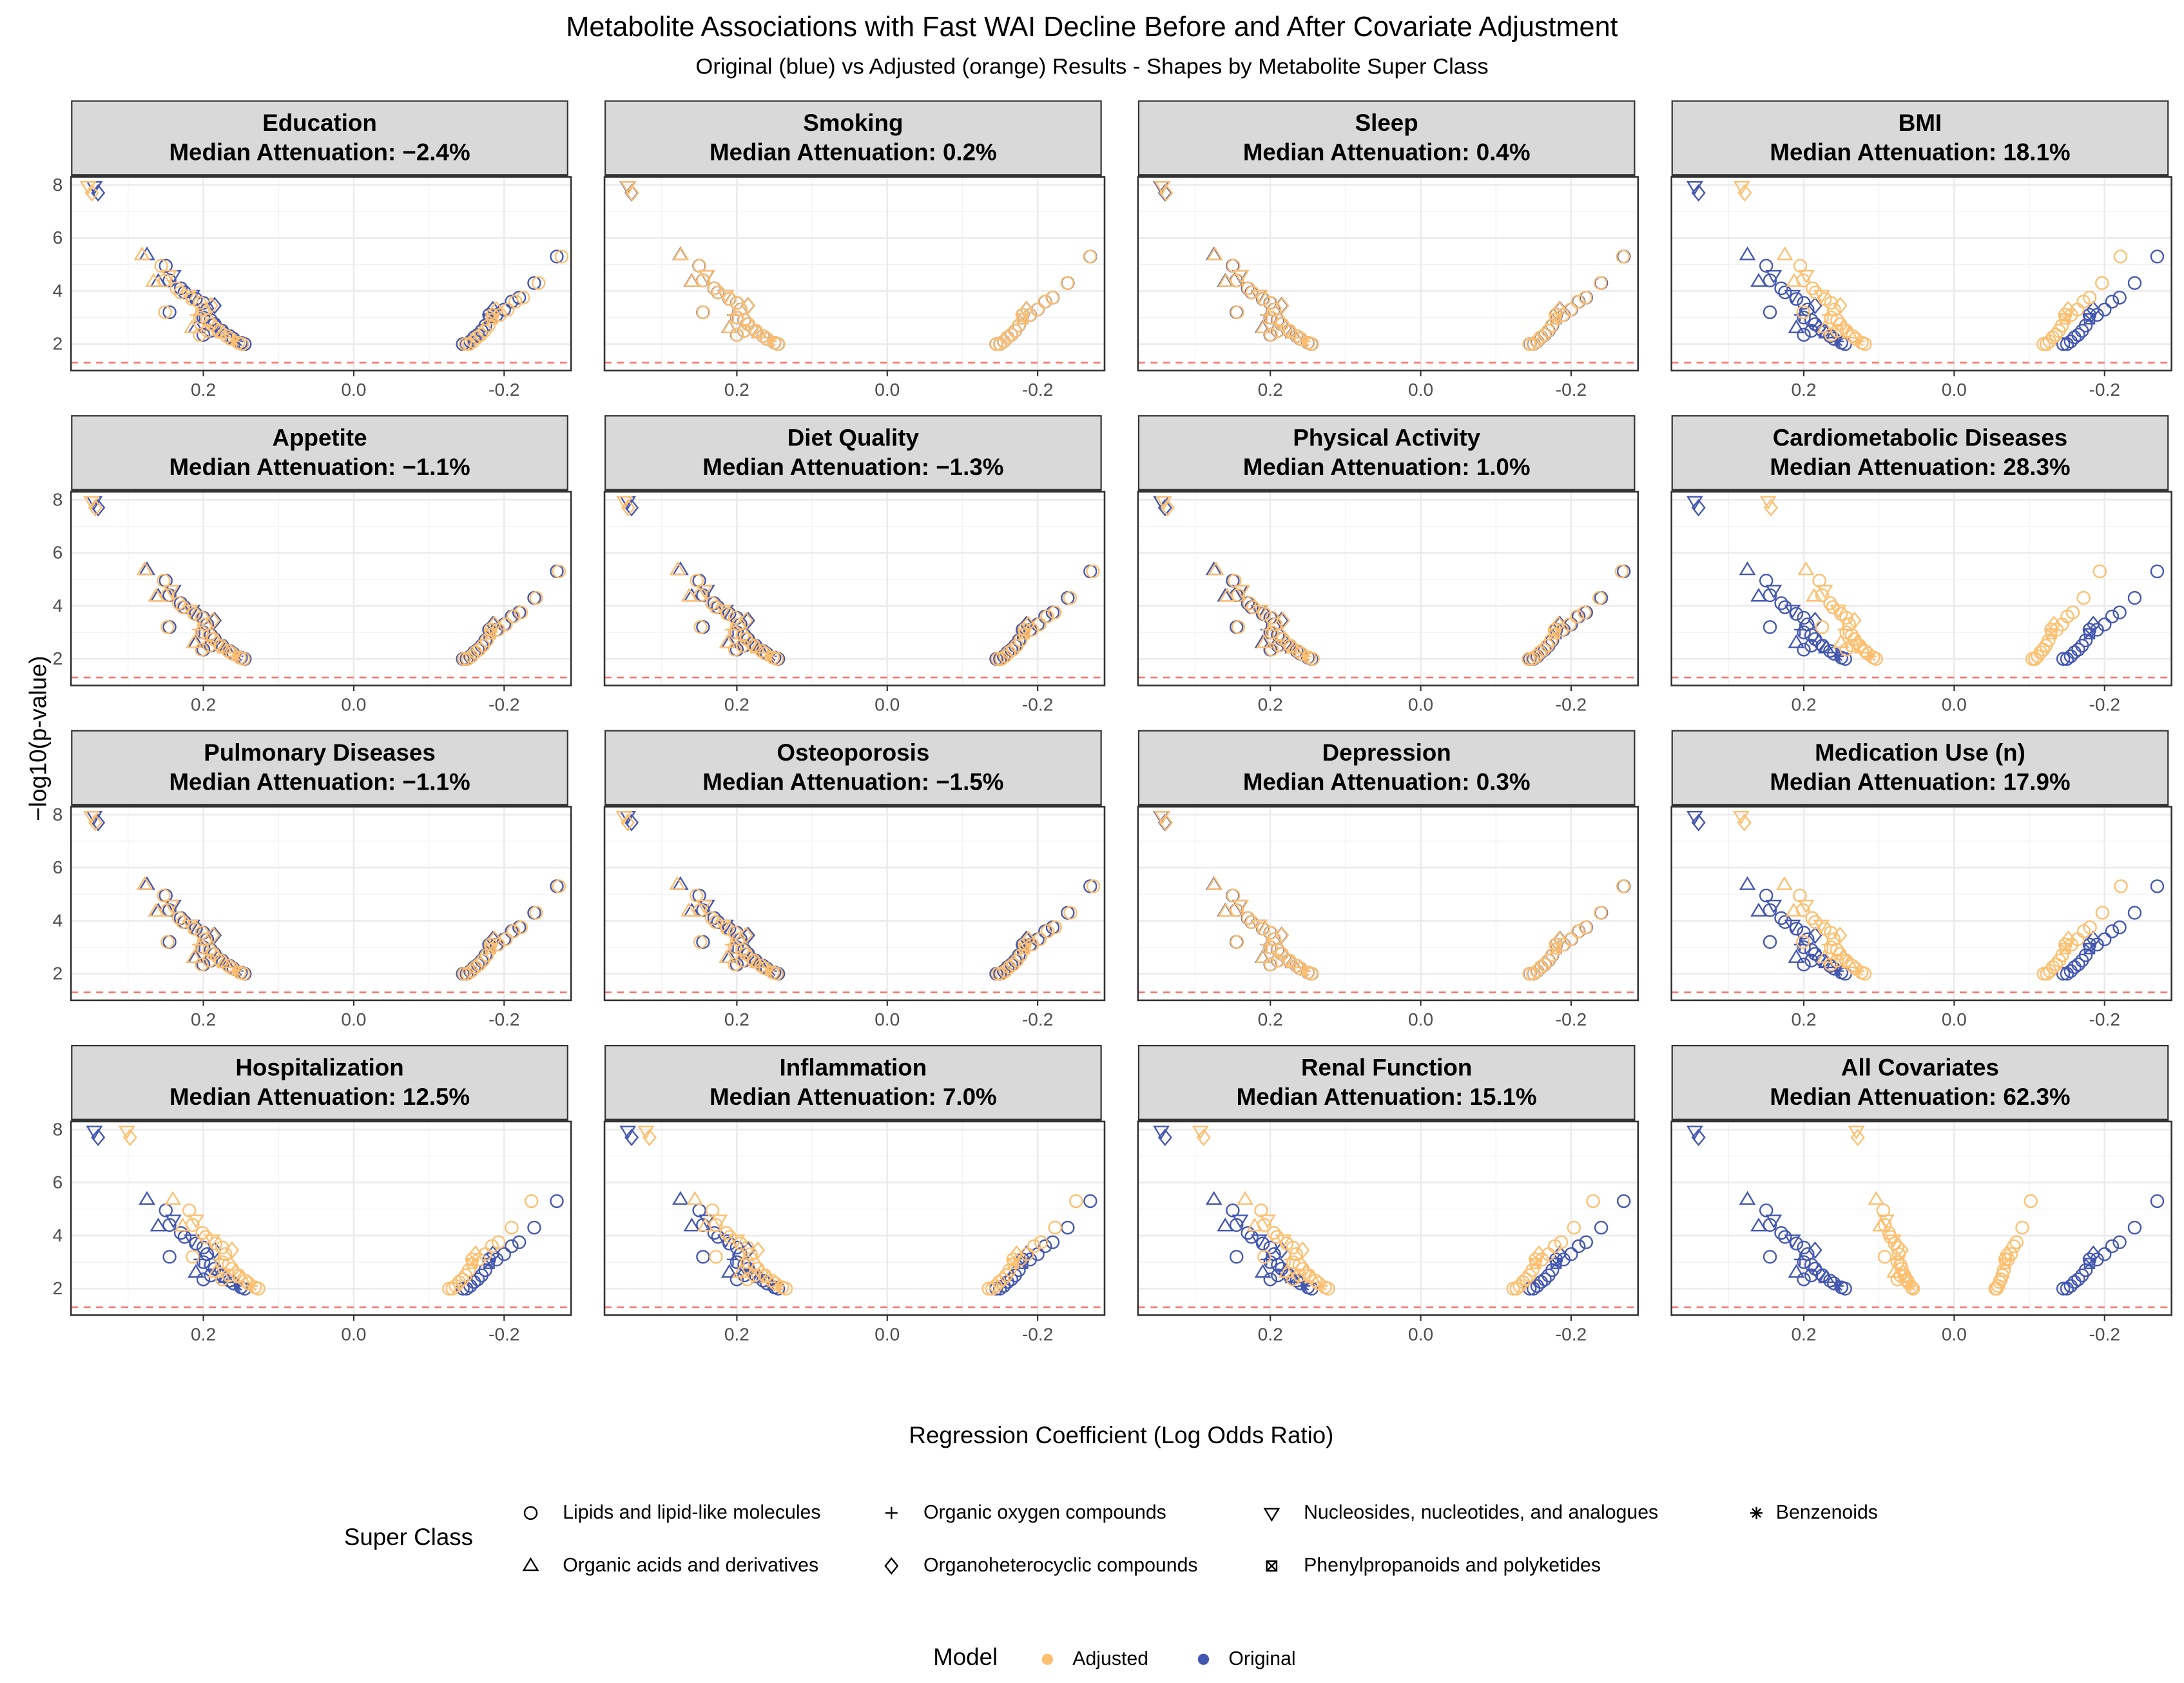  I want to click on shape-legend-title: Super Class, so click(409, 1537).